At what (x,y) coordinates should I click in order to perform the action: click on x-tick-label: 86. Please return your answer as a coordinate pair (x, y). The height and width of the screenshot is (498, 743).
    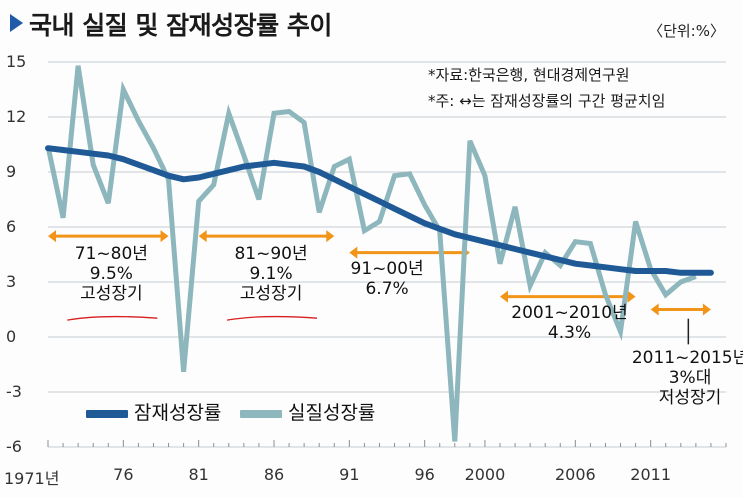
    Looking at the image, I should click on (274, 474).